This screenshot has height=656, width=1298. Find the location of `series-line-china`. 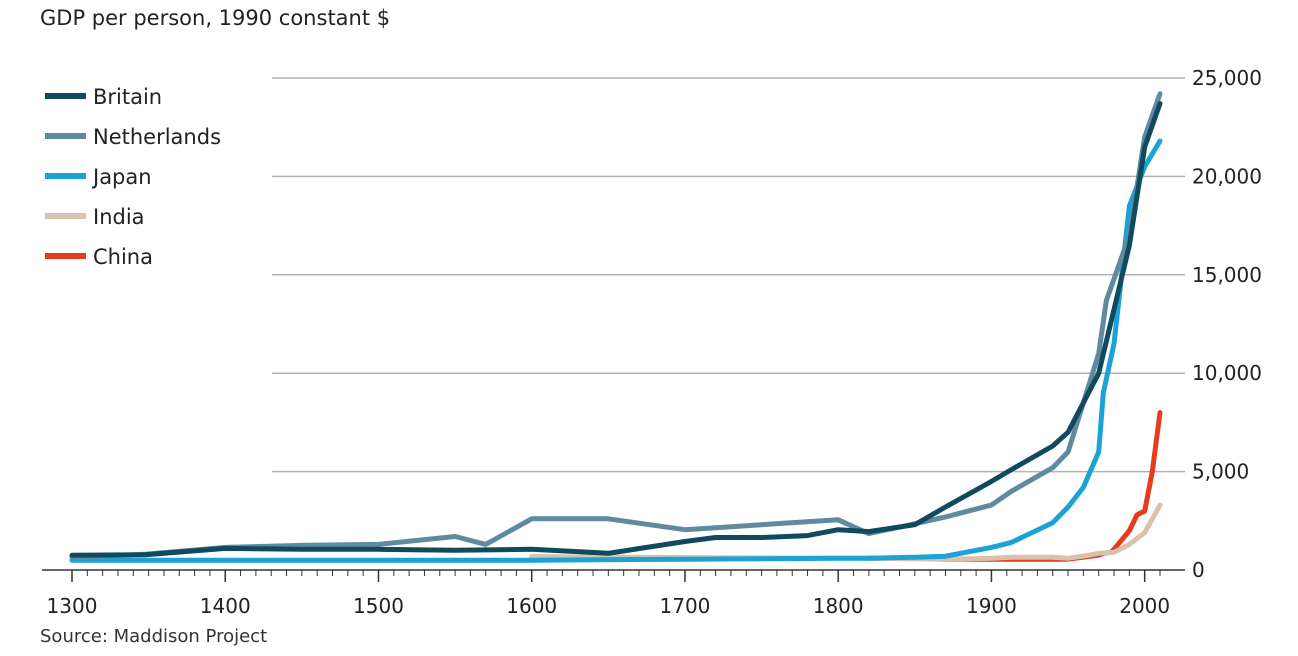

series-line-china is located at coordinates (1014, 486).